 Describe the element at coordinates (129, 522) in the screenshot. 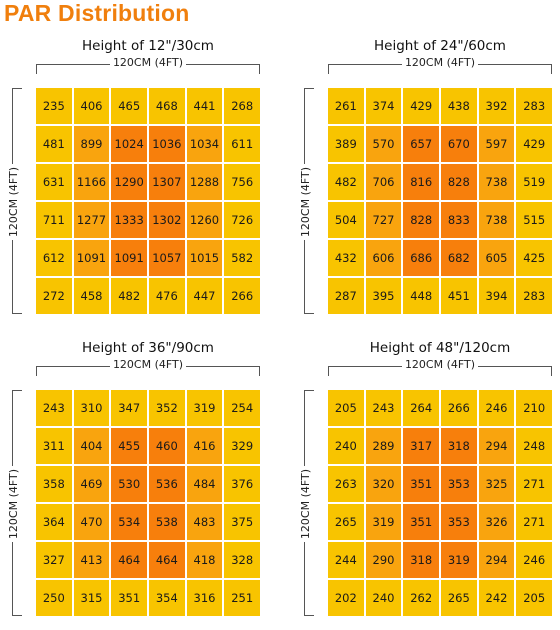

I see `par-cell: 534` at that location.